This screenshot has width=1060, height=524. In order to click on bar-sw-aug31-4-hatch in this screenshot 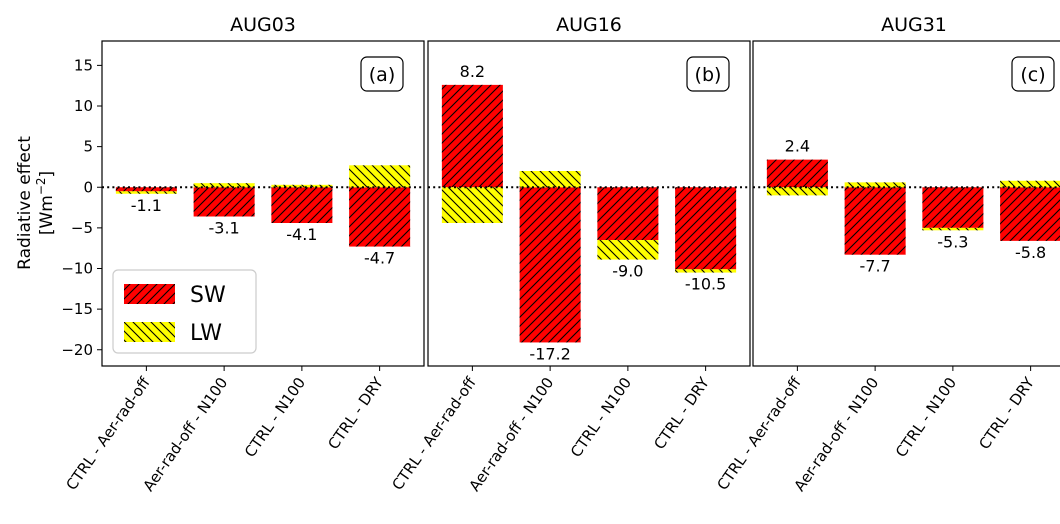, I will do `click(1030, 214)`.